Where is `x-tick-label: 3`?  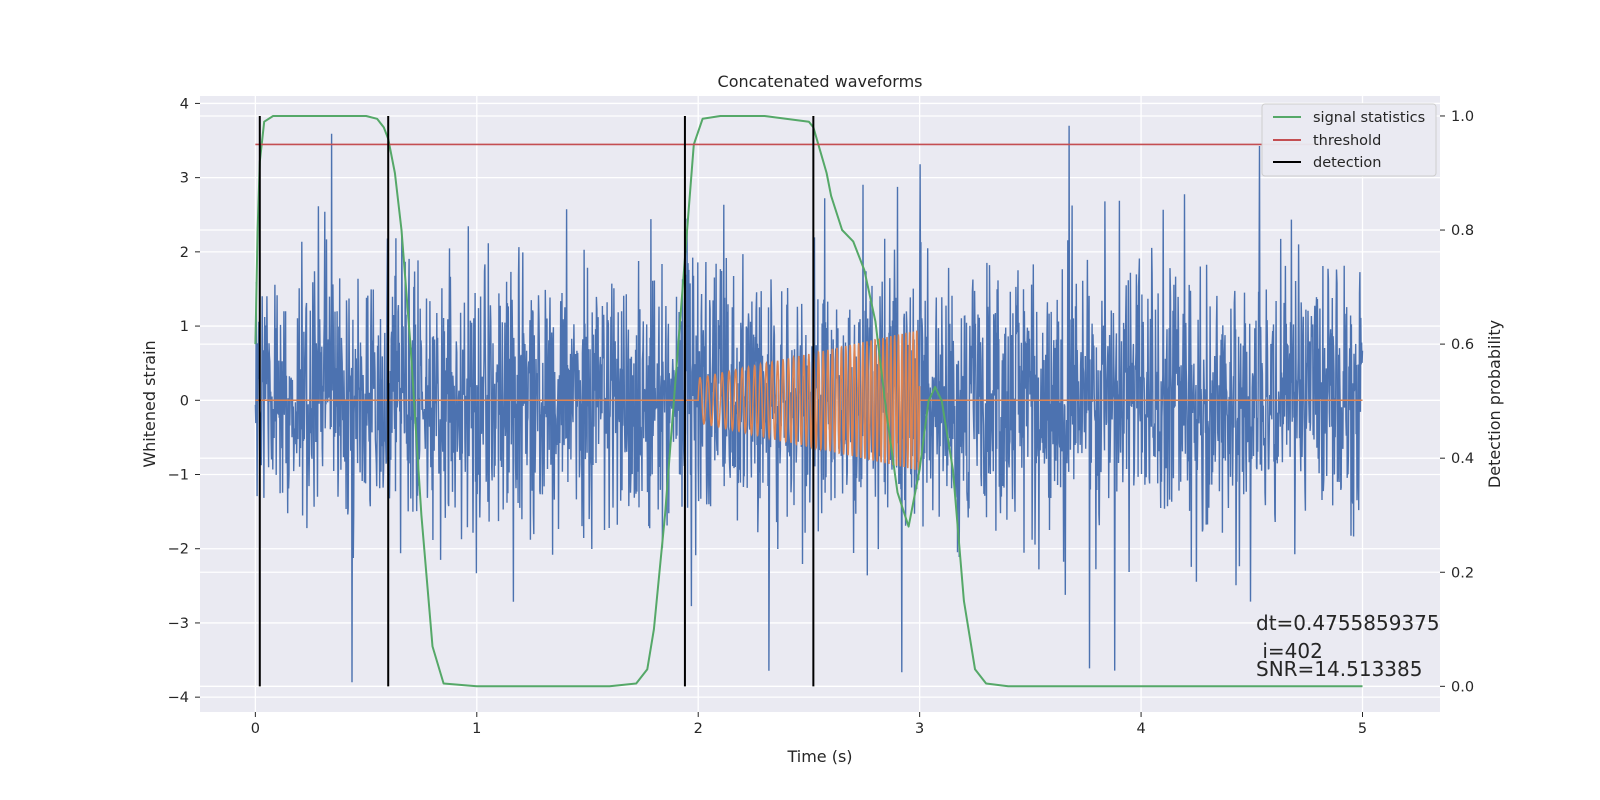
x-tick-label: 3 is located at coordinates (919, 729).